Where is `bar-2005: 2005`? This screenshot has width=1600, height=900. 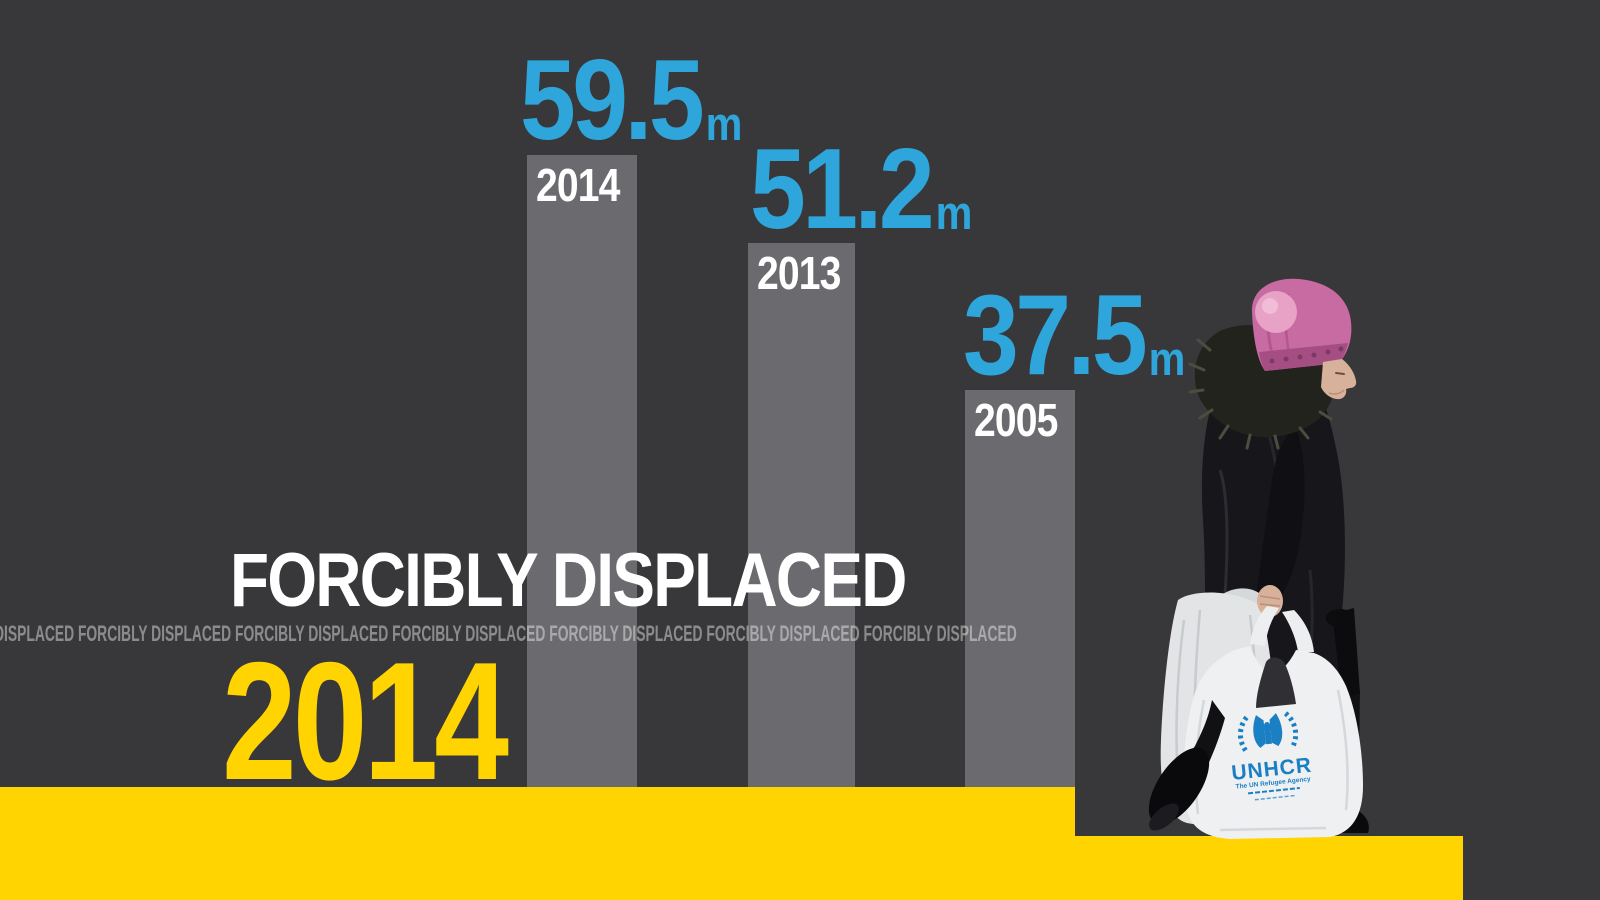 bar-2005: 2005 is located at coordinates (1020, 588).